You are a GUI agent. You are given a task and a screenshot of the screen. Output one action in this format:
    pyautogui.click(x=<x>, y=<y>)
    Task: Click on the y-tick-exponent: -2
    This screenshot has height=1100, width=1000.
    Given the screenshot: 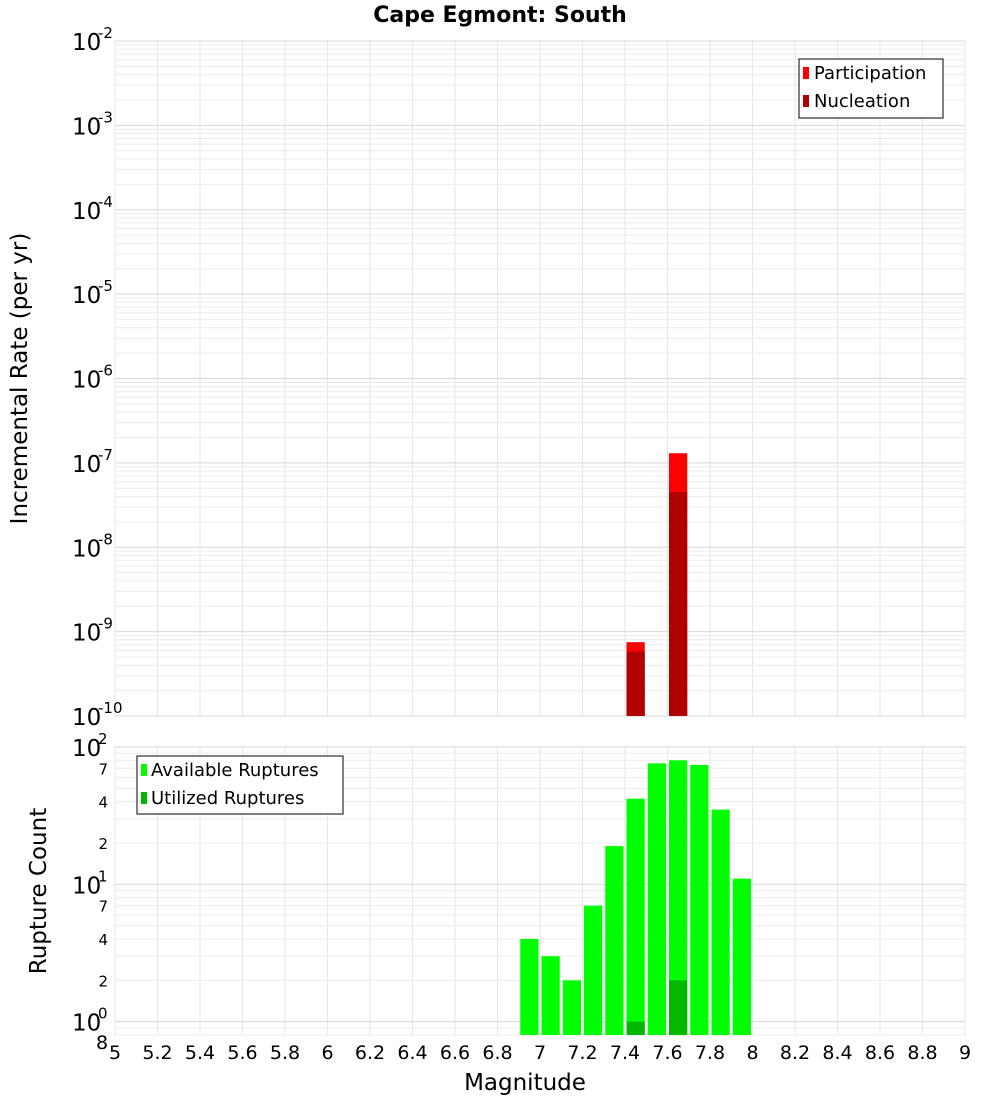 What is the action you would take?
    pyautogui.click(x=105, y=33)
    